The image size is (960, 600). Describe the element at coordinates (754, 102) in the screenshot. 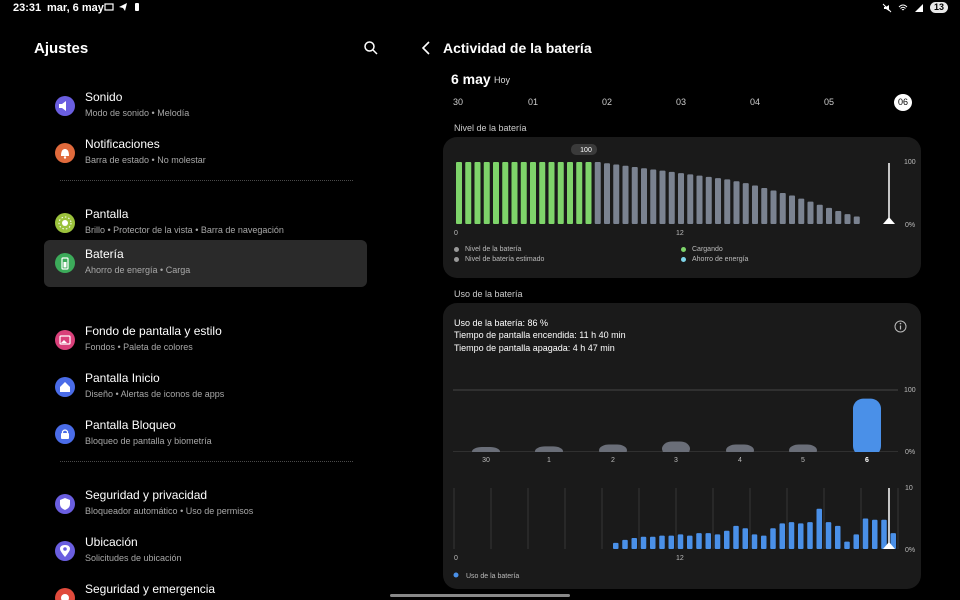

I see `day-tab-04: 04` at that location.